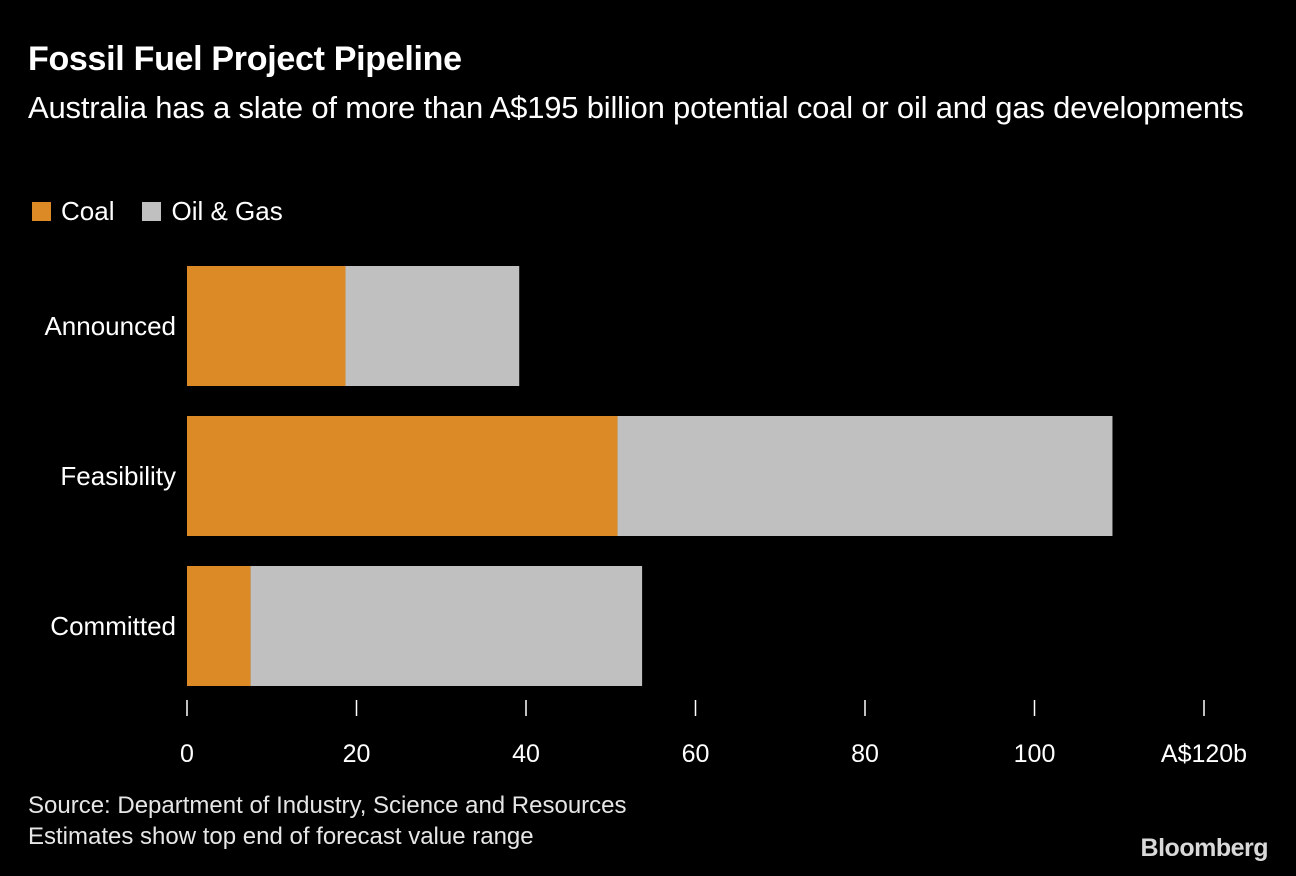  I want to click on bar-feasibility-coal, so click(402, 476).